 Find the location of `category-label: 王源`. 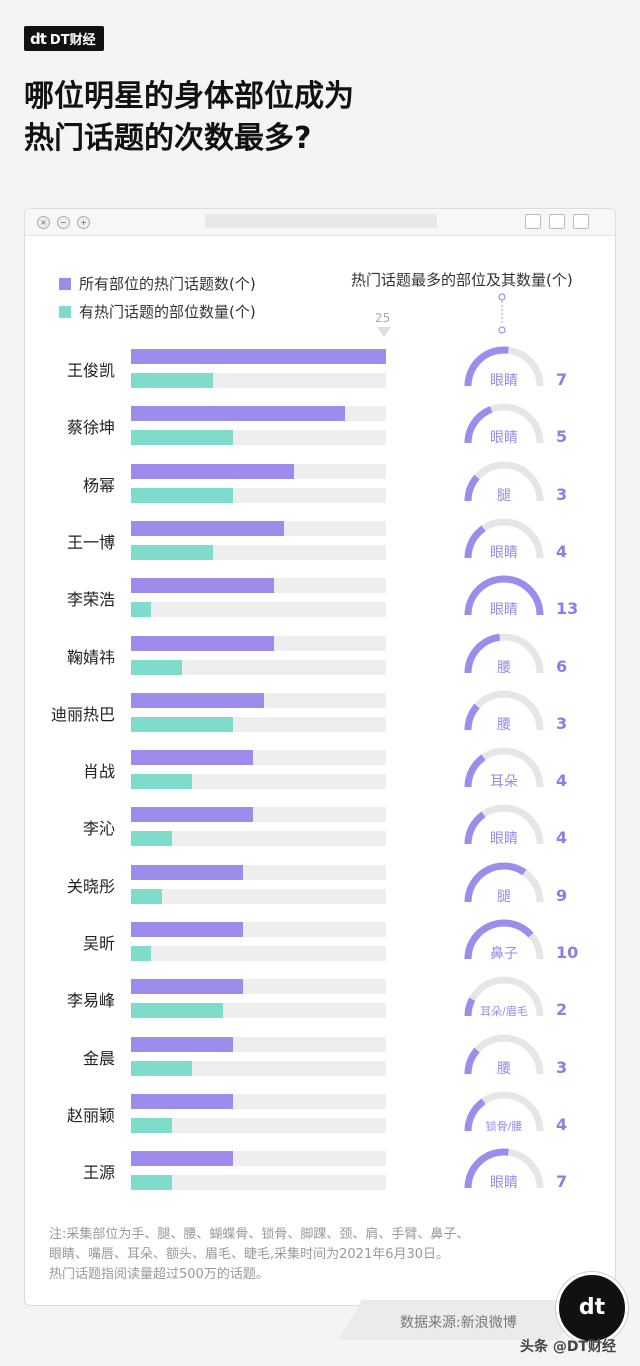

category-label: 王源 is located at coordinates (98, 1173).